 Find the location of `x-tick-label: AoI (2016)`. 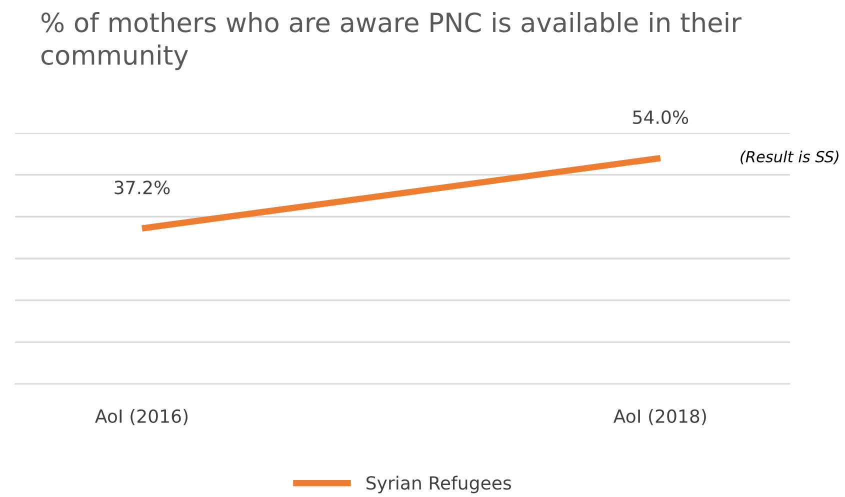

x-tick-label: AoI (2016) is located at coordinates (141, 417).